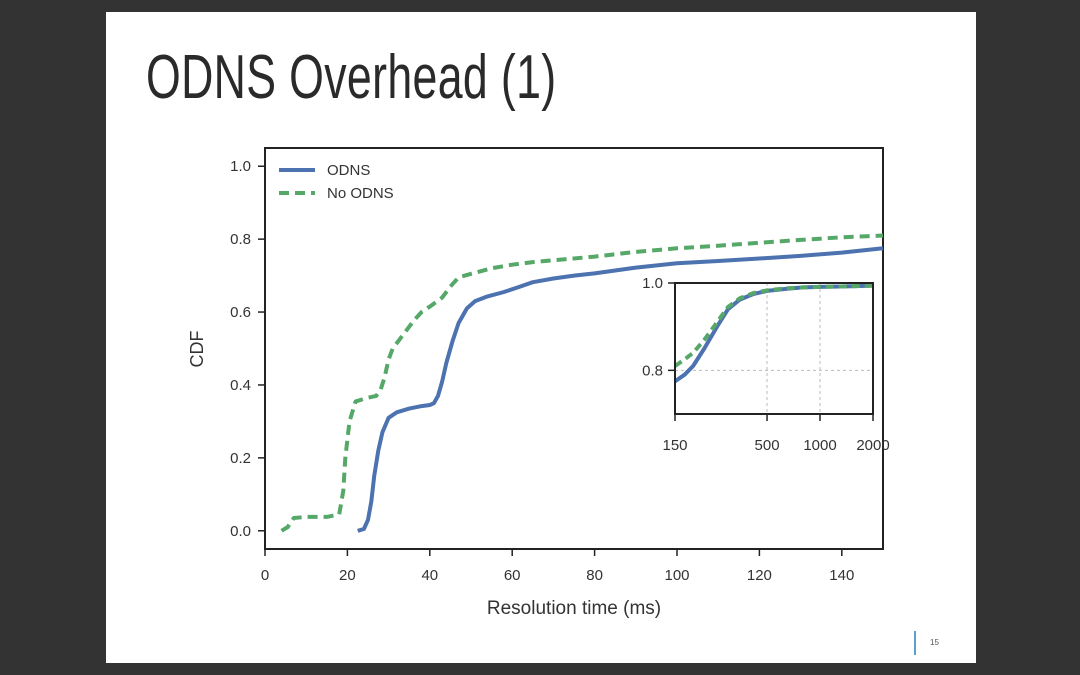 The image size is (1080, 675). What do you see at coordinates (658, 327) in the screenshot?
I see `inset-y-ticks: 0.8 1.0` at bounding box center [658, 327].